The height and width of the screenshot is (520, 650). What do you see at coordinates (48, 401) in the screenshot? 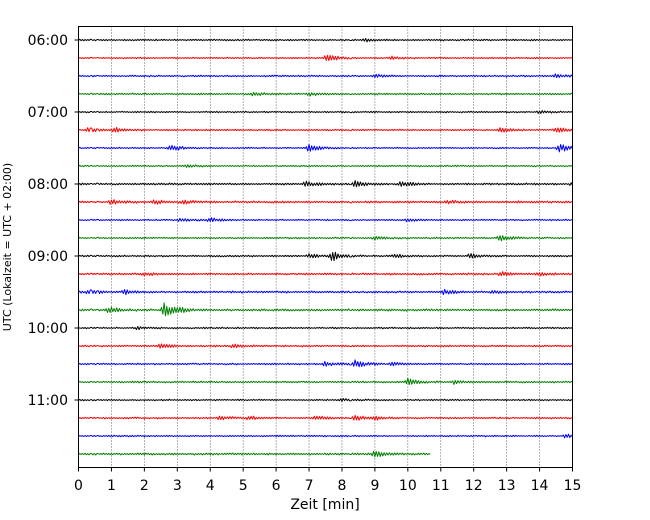
I see `y-tick-label: 11:00` at bounding box center [48, 401].